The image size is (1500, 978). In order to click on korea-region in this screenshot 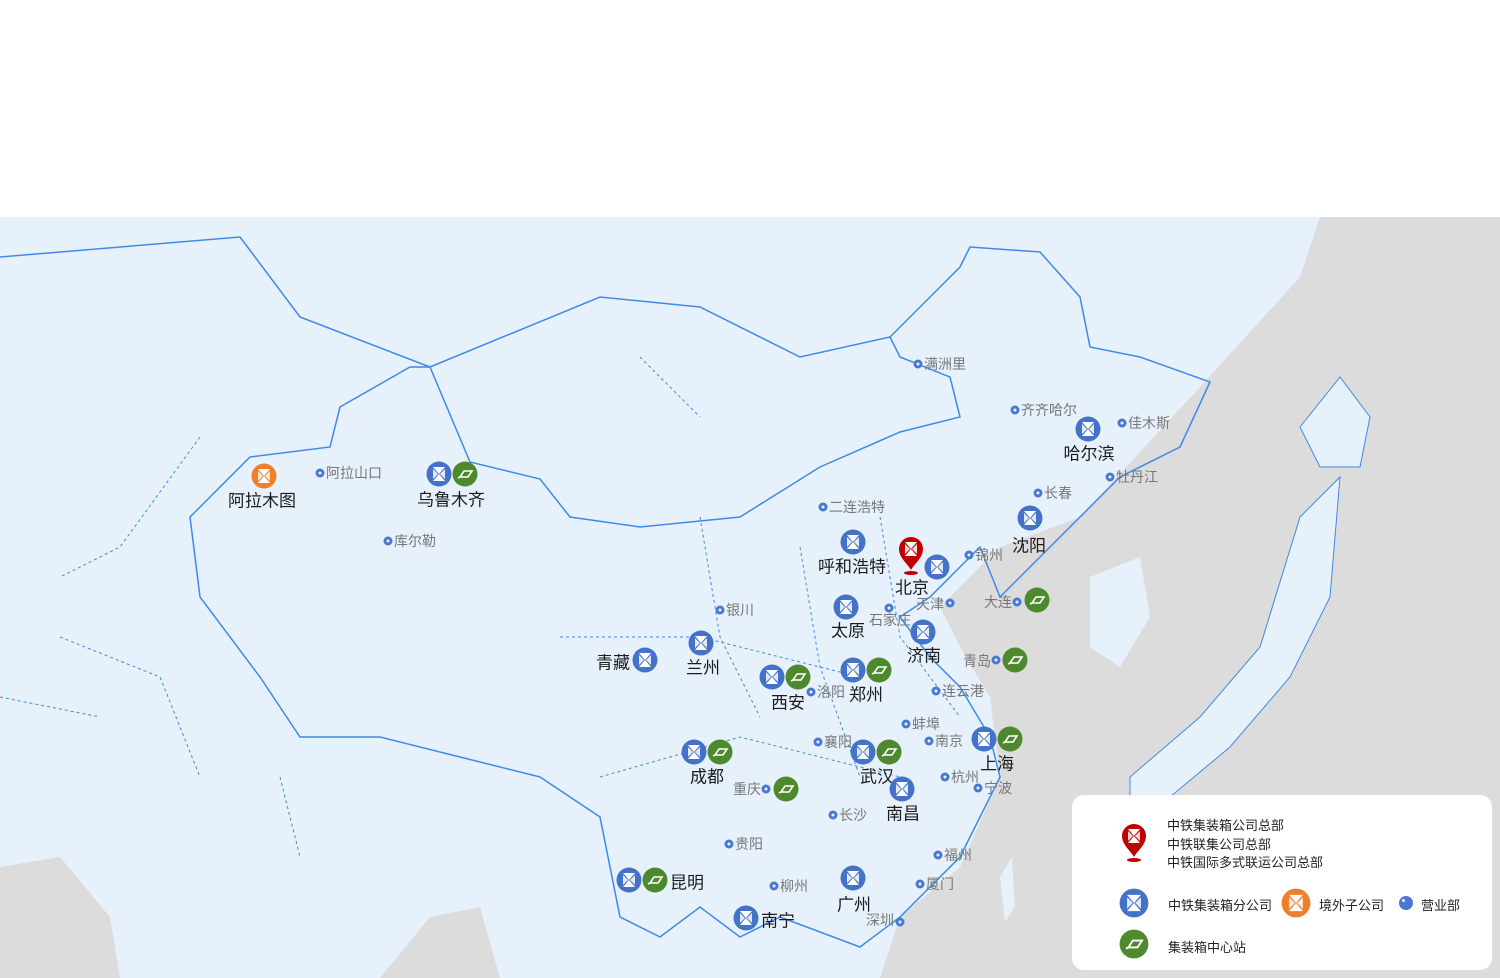, I will do `click(1120, 612)`.